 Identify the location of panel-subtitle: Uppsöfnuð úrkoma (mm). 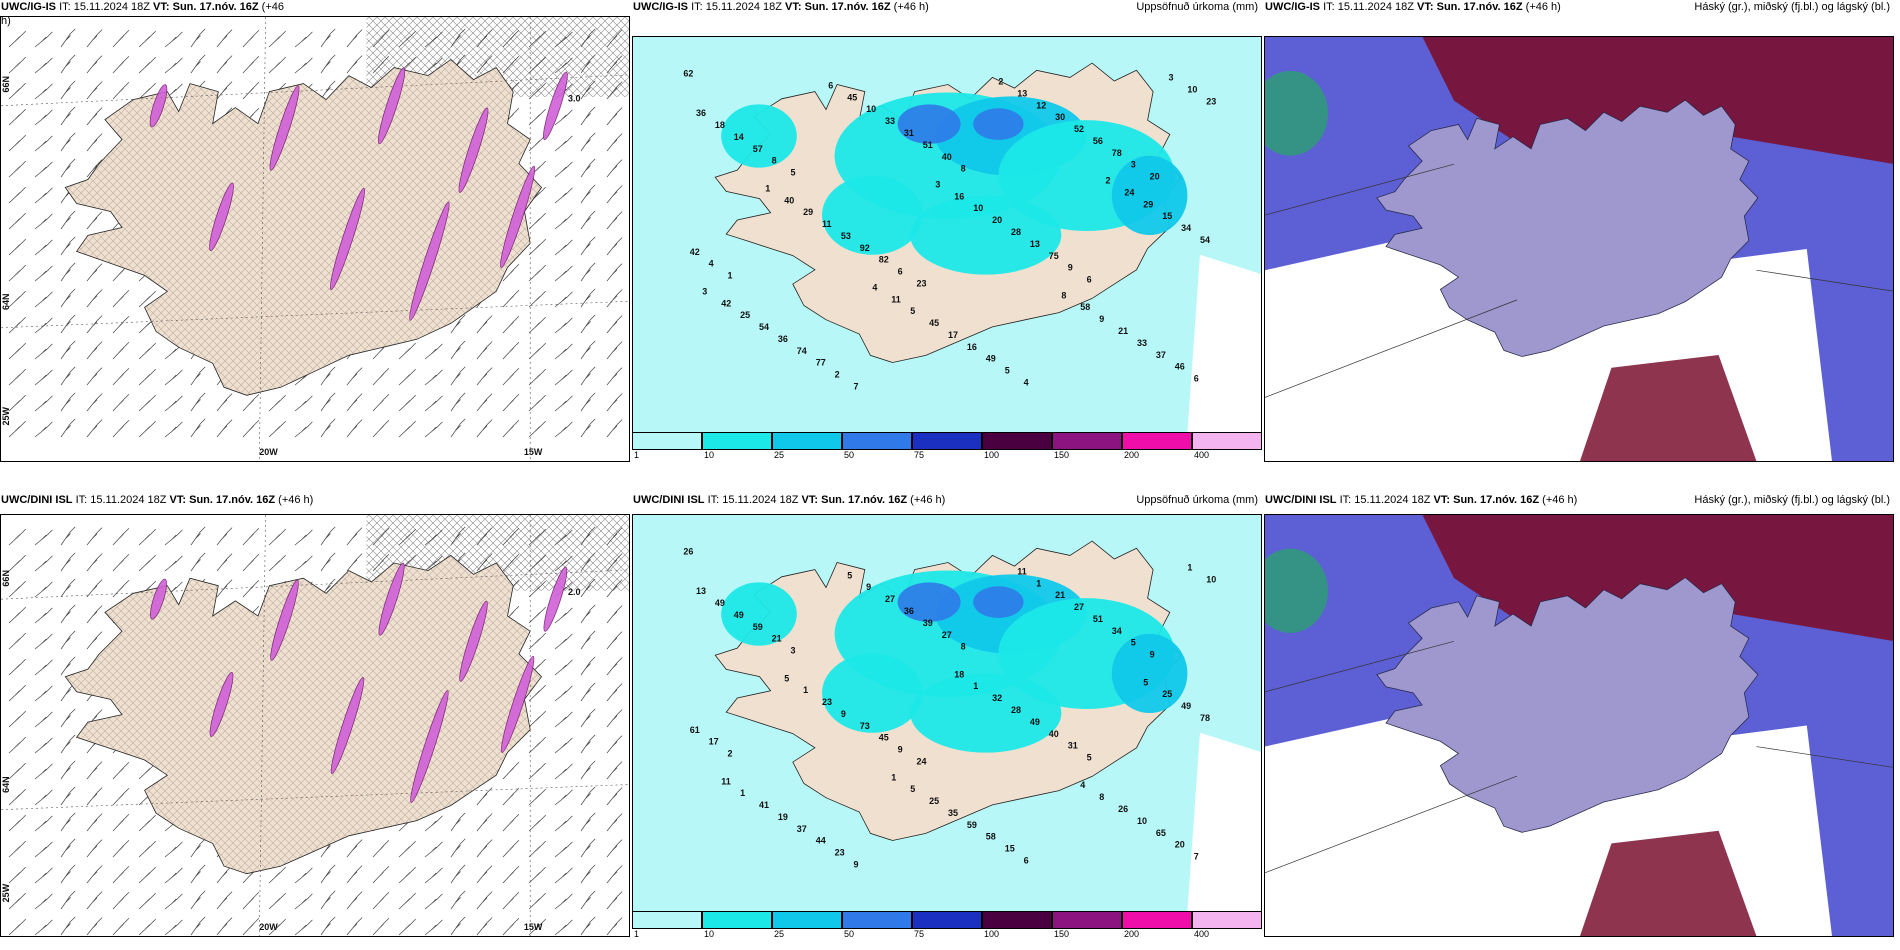
(1197, 7).